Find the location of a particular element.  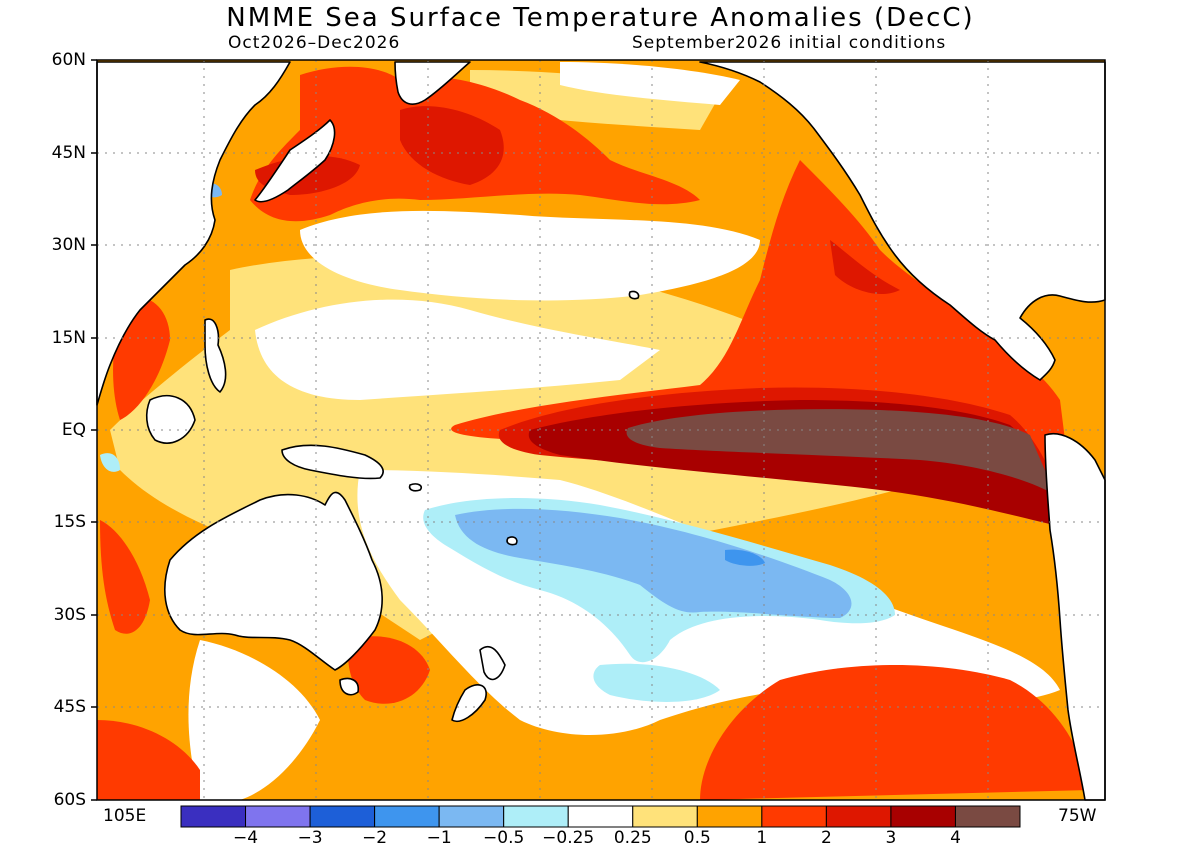

colorbar-tick-label: −0.5 is located at coordinates (504, 838).